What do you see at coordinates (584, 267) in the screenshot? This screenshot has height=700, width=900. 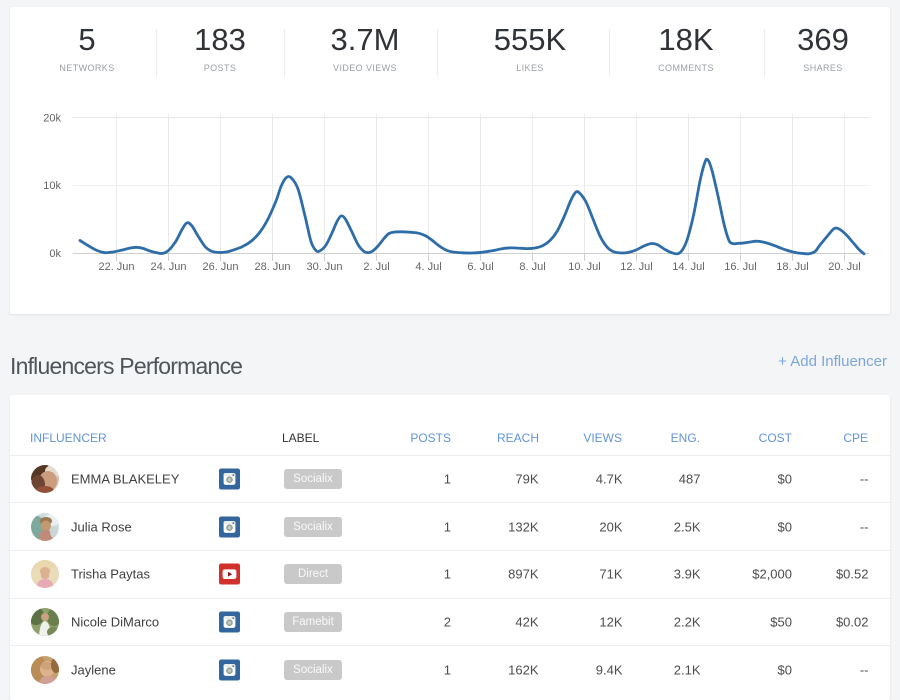 I see `svg-text: 10. Jul` at bounding box center [584, 267].